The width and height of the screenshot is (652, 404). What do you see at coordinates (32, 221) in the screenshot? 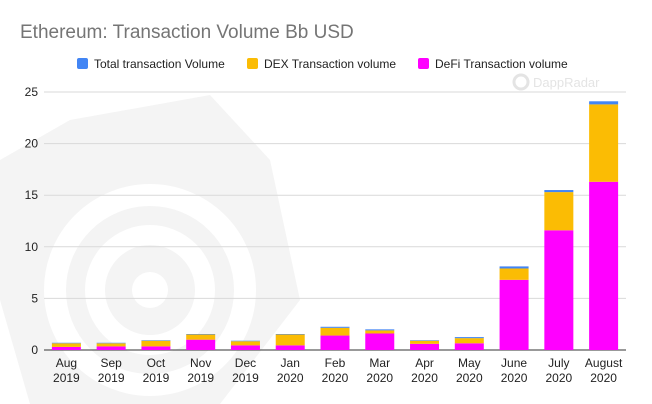
I see `y-axis-ticks: 0 5 10 15 20 25` at bounding box center [32, 221].